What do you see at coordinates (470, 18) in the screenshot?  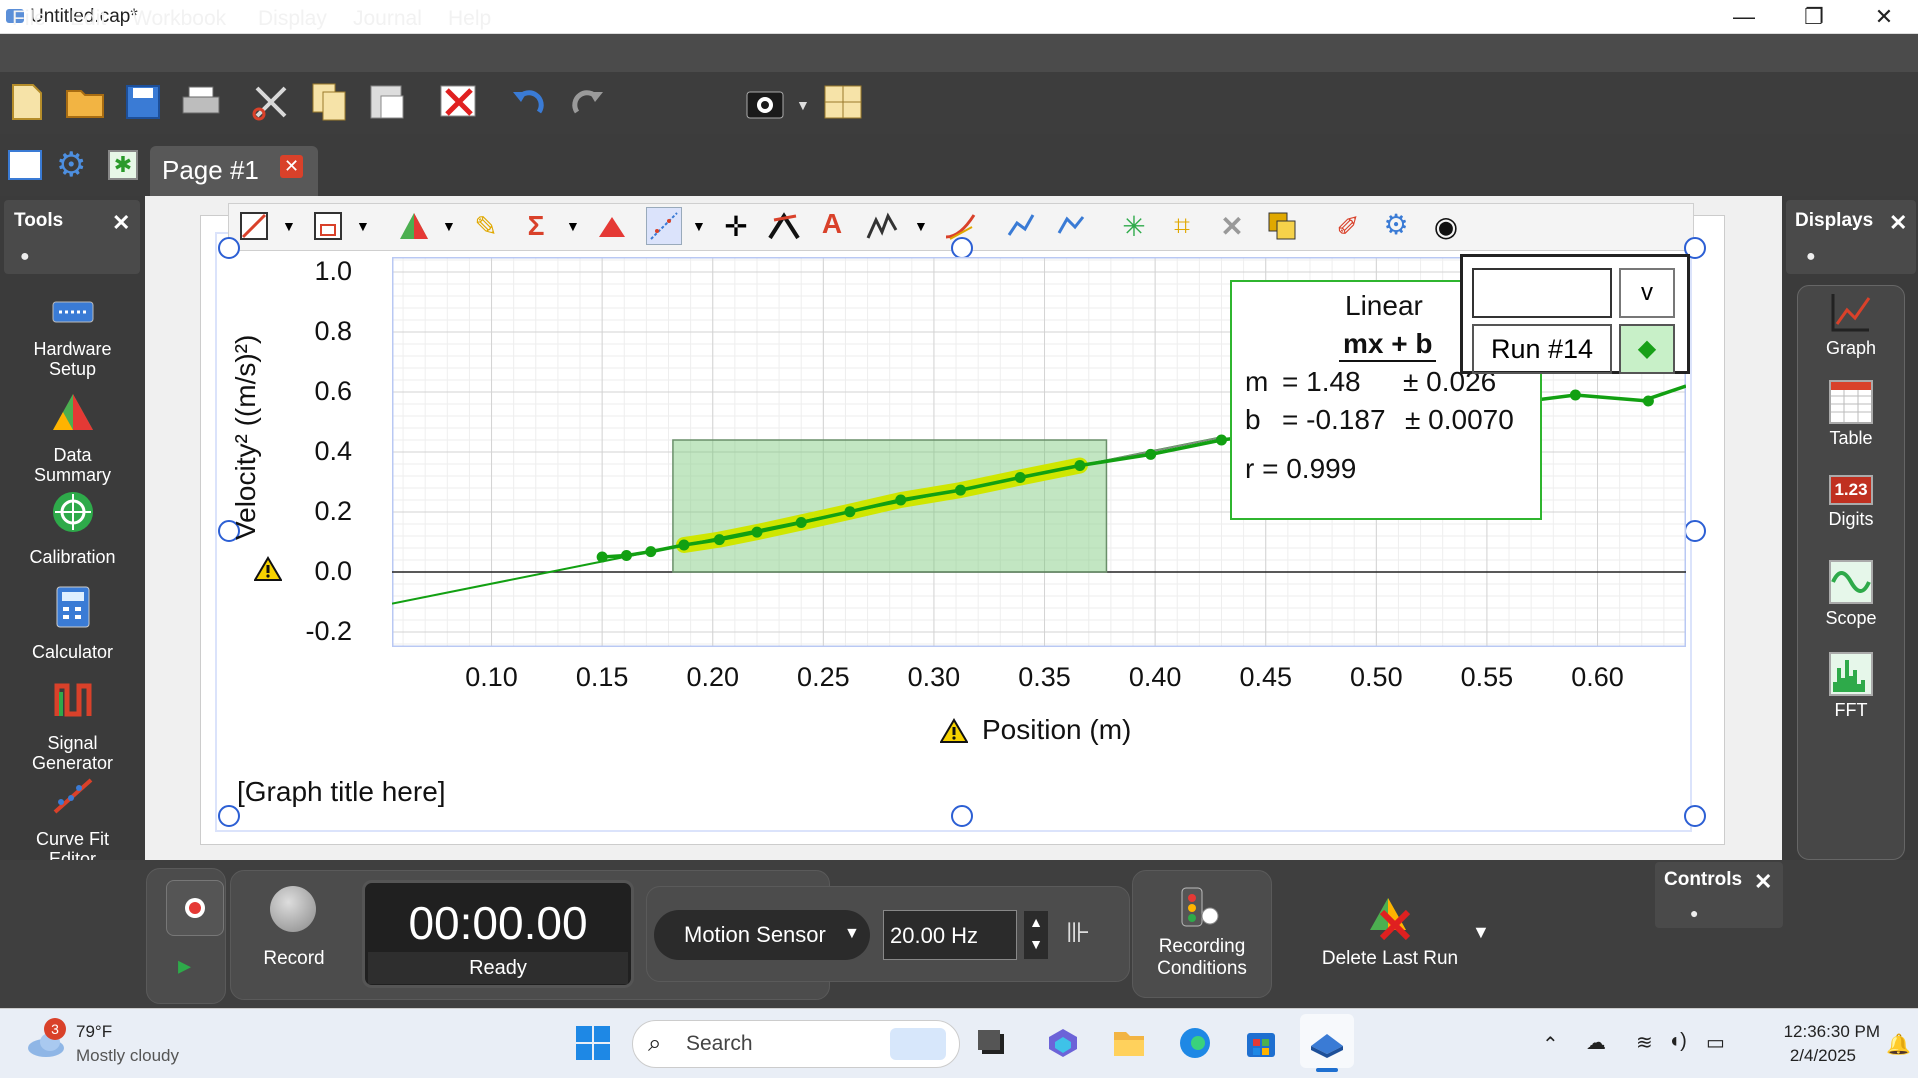 I see `menu-help: Help` at bounding box center [470, 18].